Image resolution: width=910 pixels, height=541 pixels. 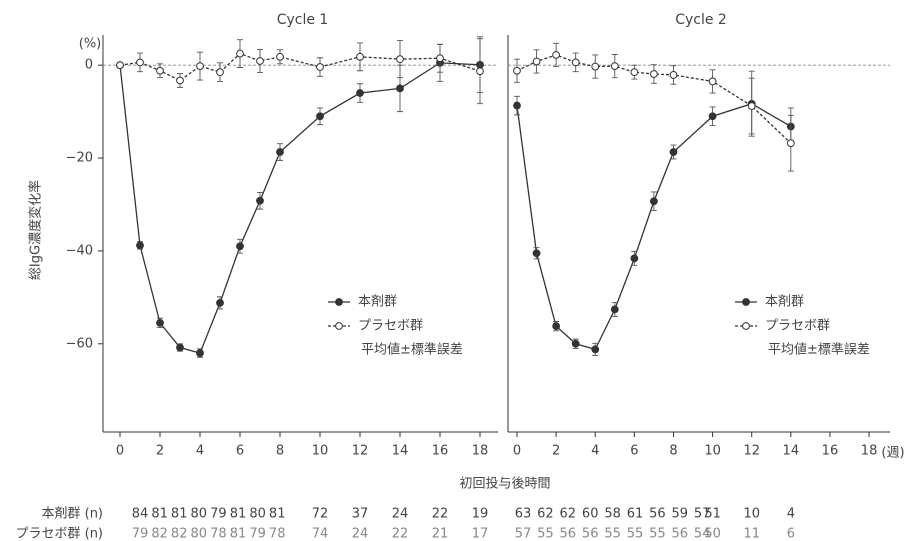 I want to click on n-value: 11, so click(x=751, y=534).